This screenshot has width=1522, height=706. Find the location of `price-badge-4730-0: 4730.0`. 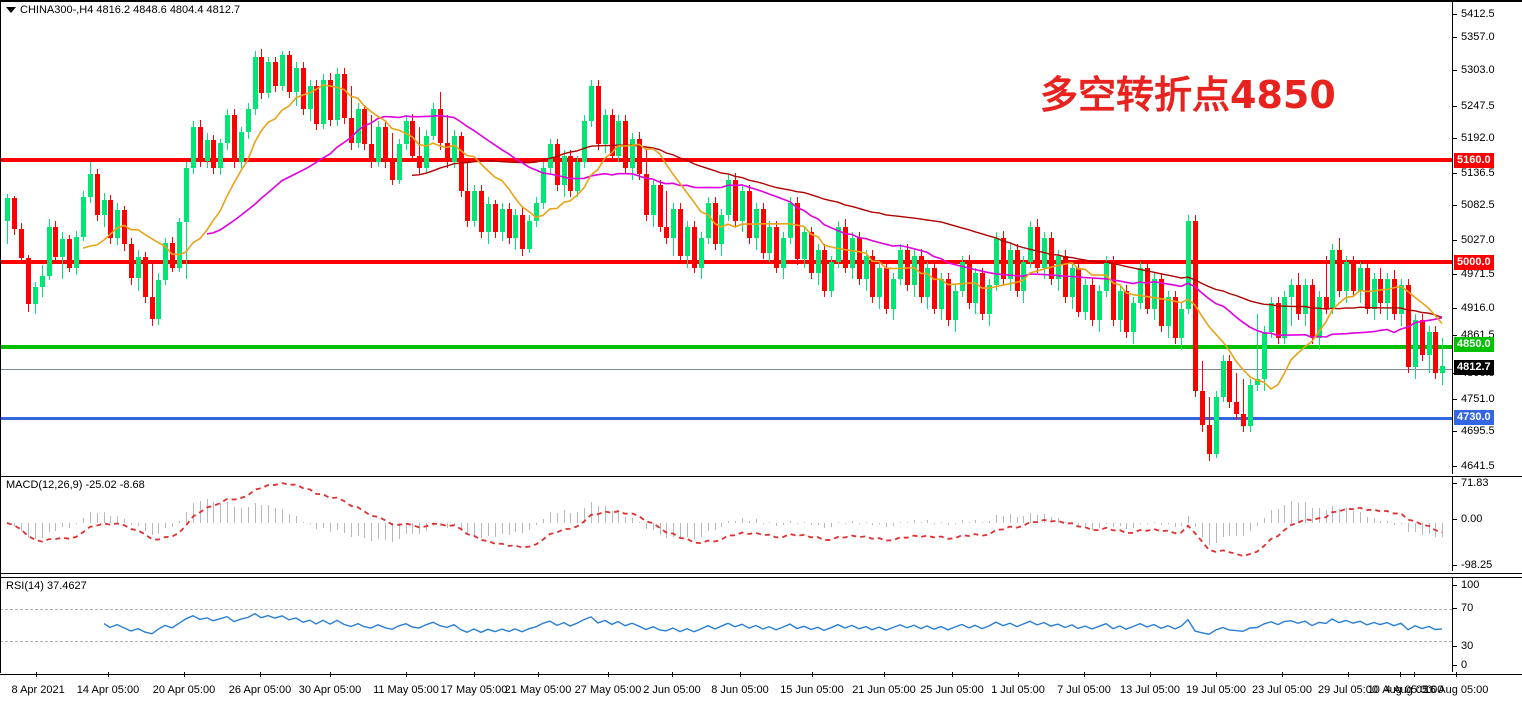

price-badge-4730-0: 4730.0 is located at coordinates (1474, 417).